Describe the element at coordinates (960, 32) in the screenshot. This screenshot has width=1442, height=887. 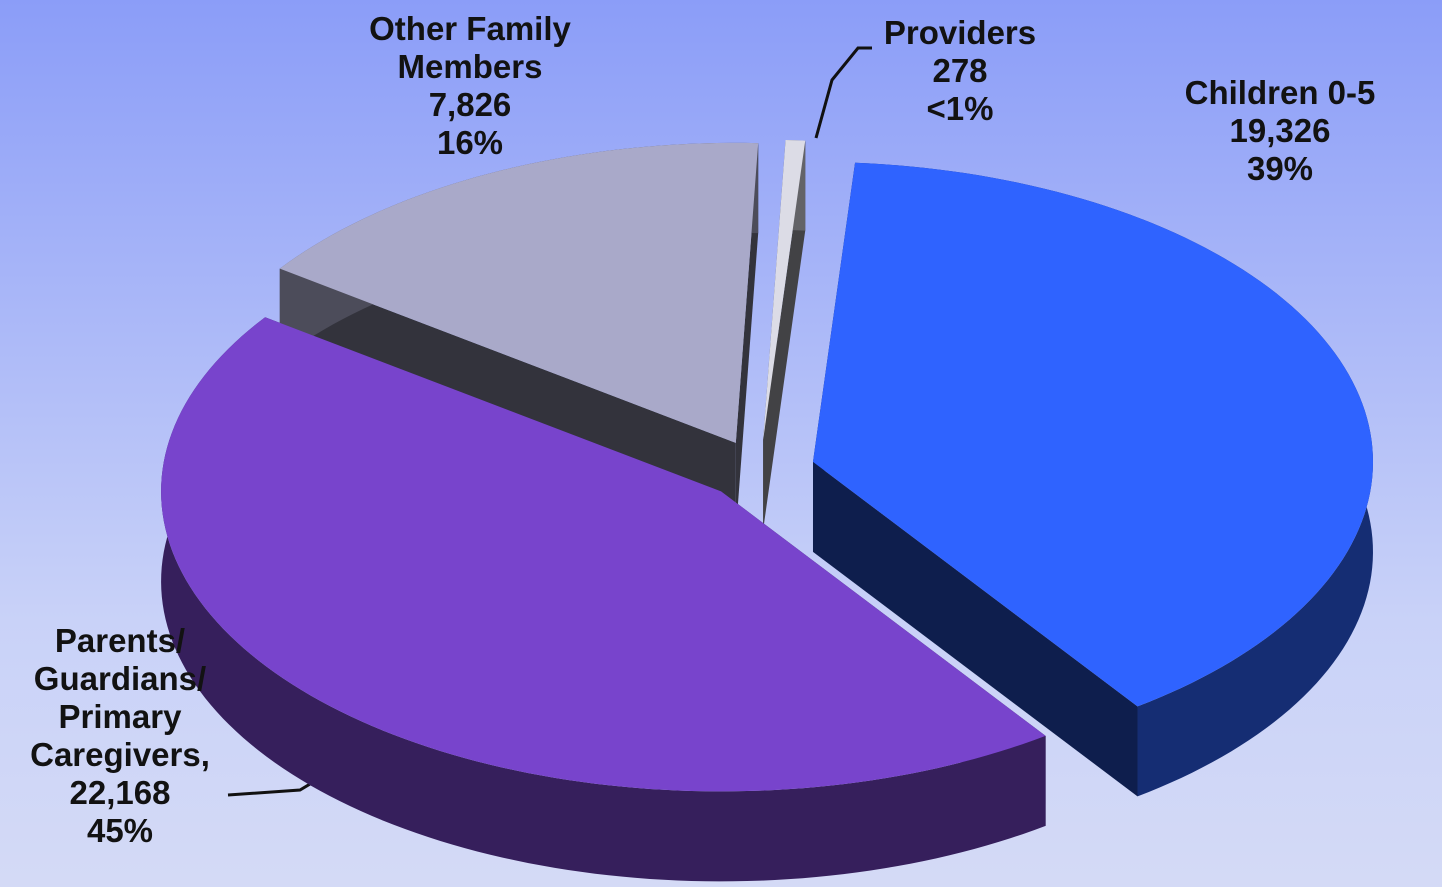
I see `slice-name: Providers` at that location.